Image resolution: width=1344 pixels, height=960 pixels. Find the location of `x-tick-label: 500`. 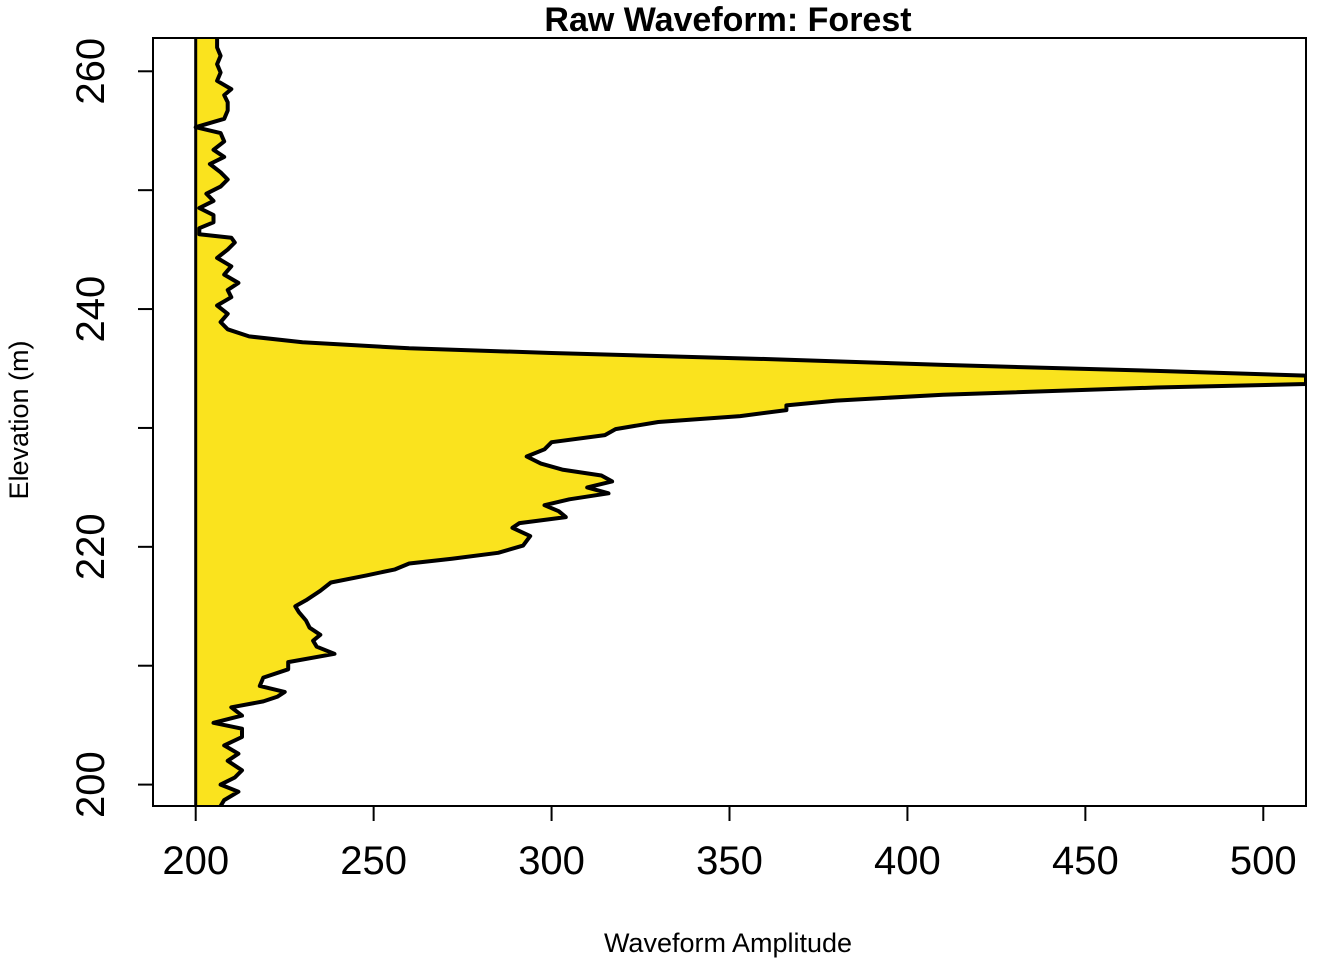

x-tick-label: 500 is located at coordinates (1263, 861).